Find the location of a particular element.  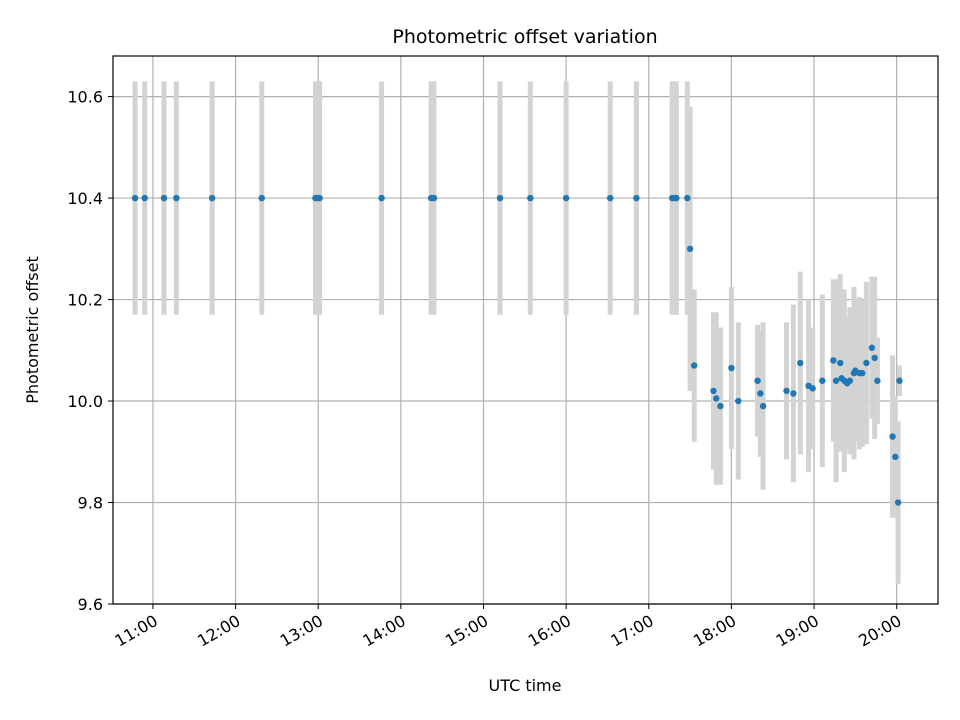

x-tick-label: 14:00 is located at coordinates (383, 631).